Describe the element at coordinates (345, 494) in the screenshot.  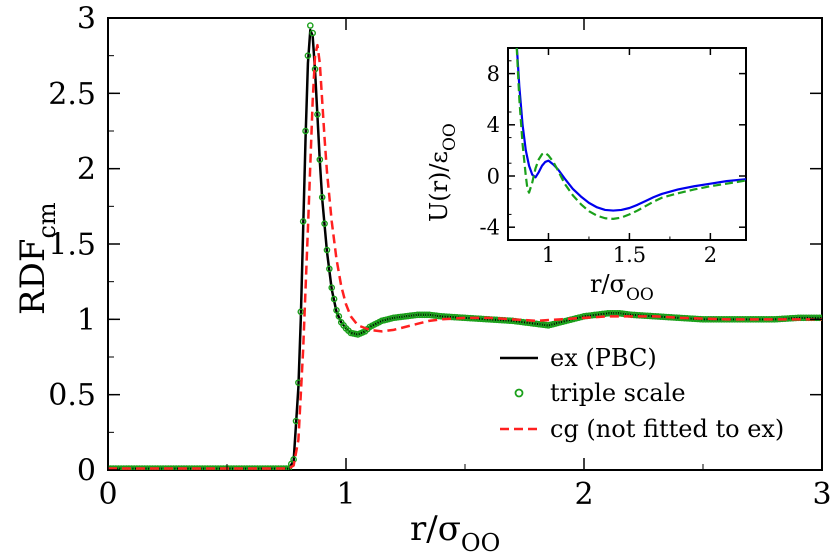
I see `main-x-tick-label: 1` at that location.